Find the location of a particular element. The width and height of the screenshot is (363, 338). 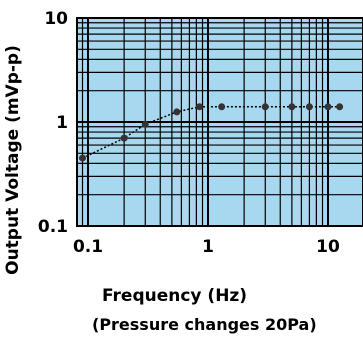

x-axis-label: Frequency (Hz) is located at coordinates (174, 296).